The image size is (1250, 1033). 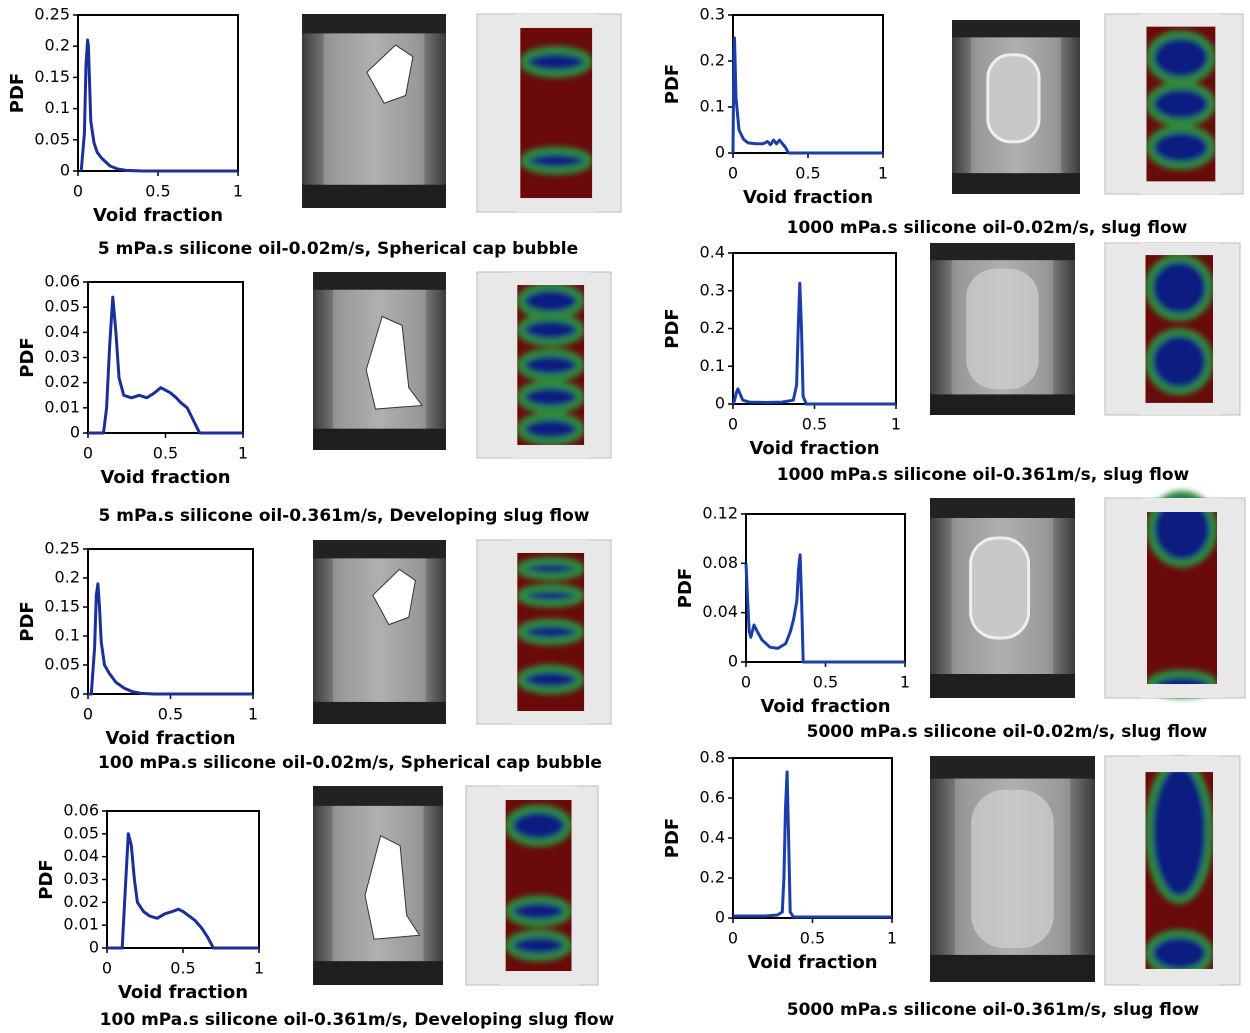 What do you see at coordinates (62, 606) in the screenshot?
I see `y-tick-label: 0.15` at bounding box center [62, 606].